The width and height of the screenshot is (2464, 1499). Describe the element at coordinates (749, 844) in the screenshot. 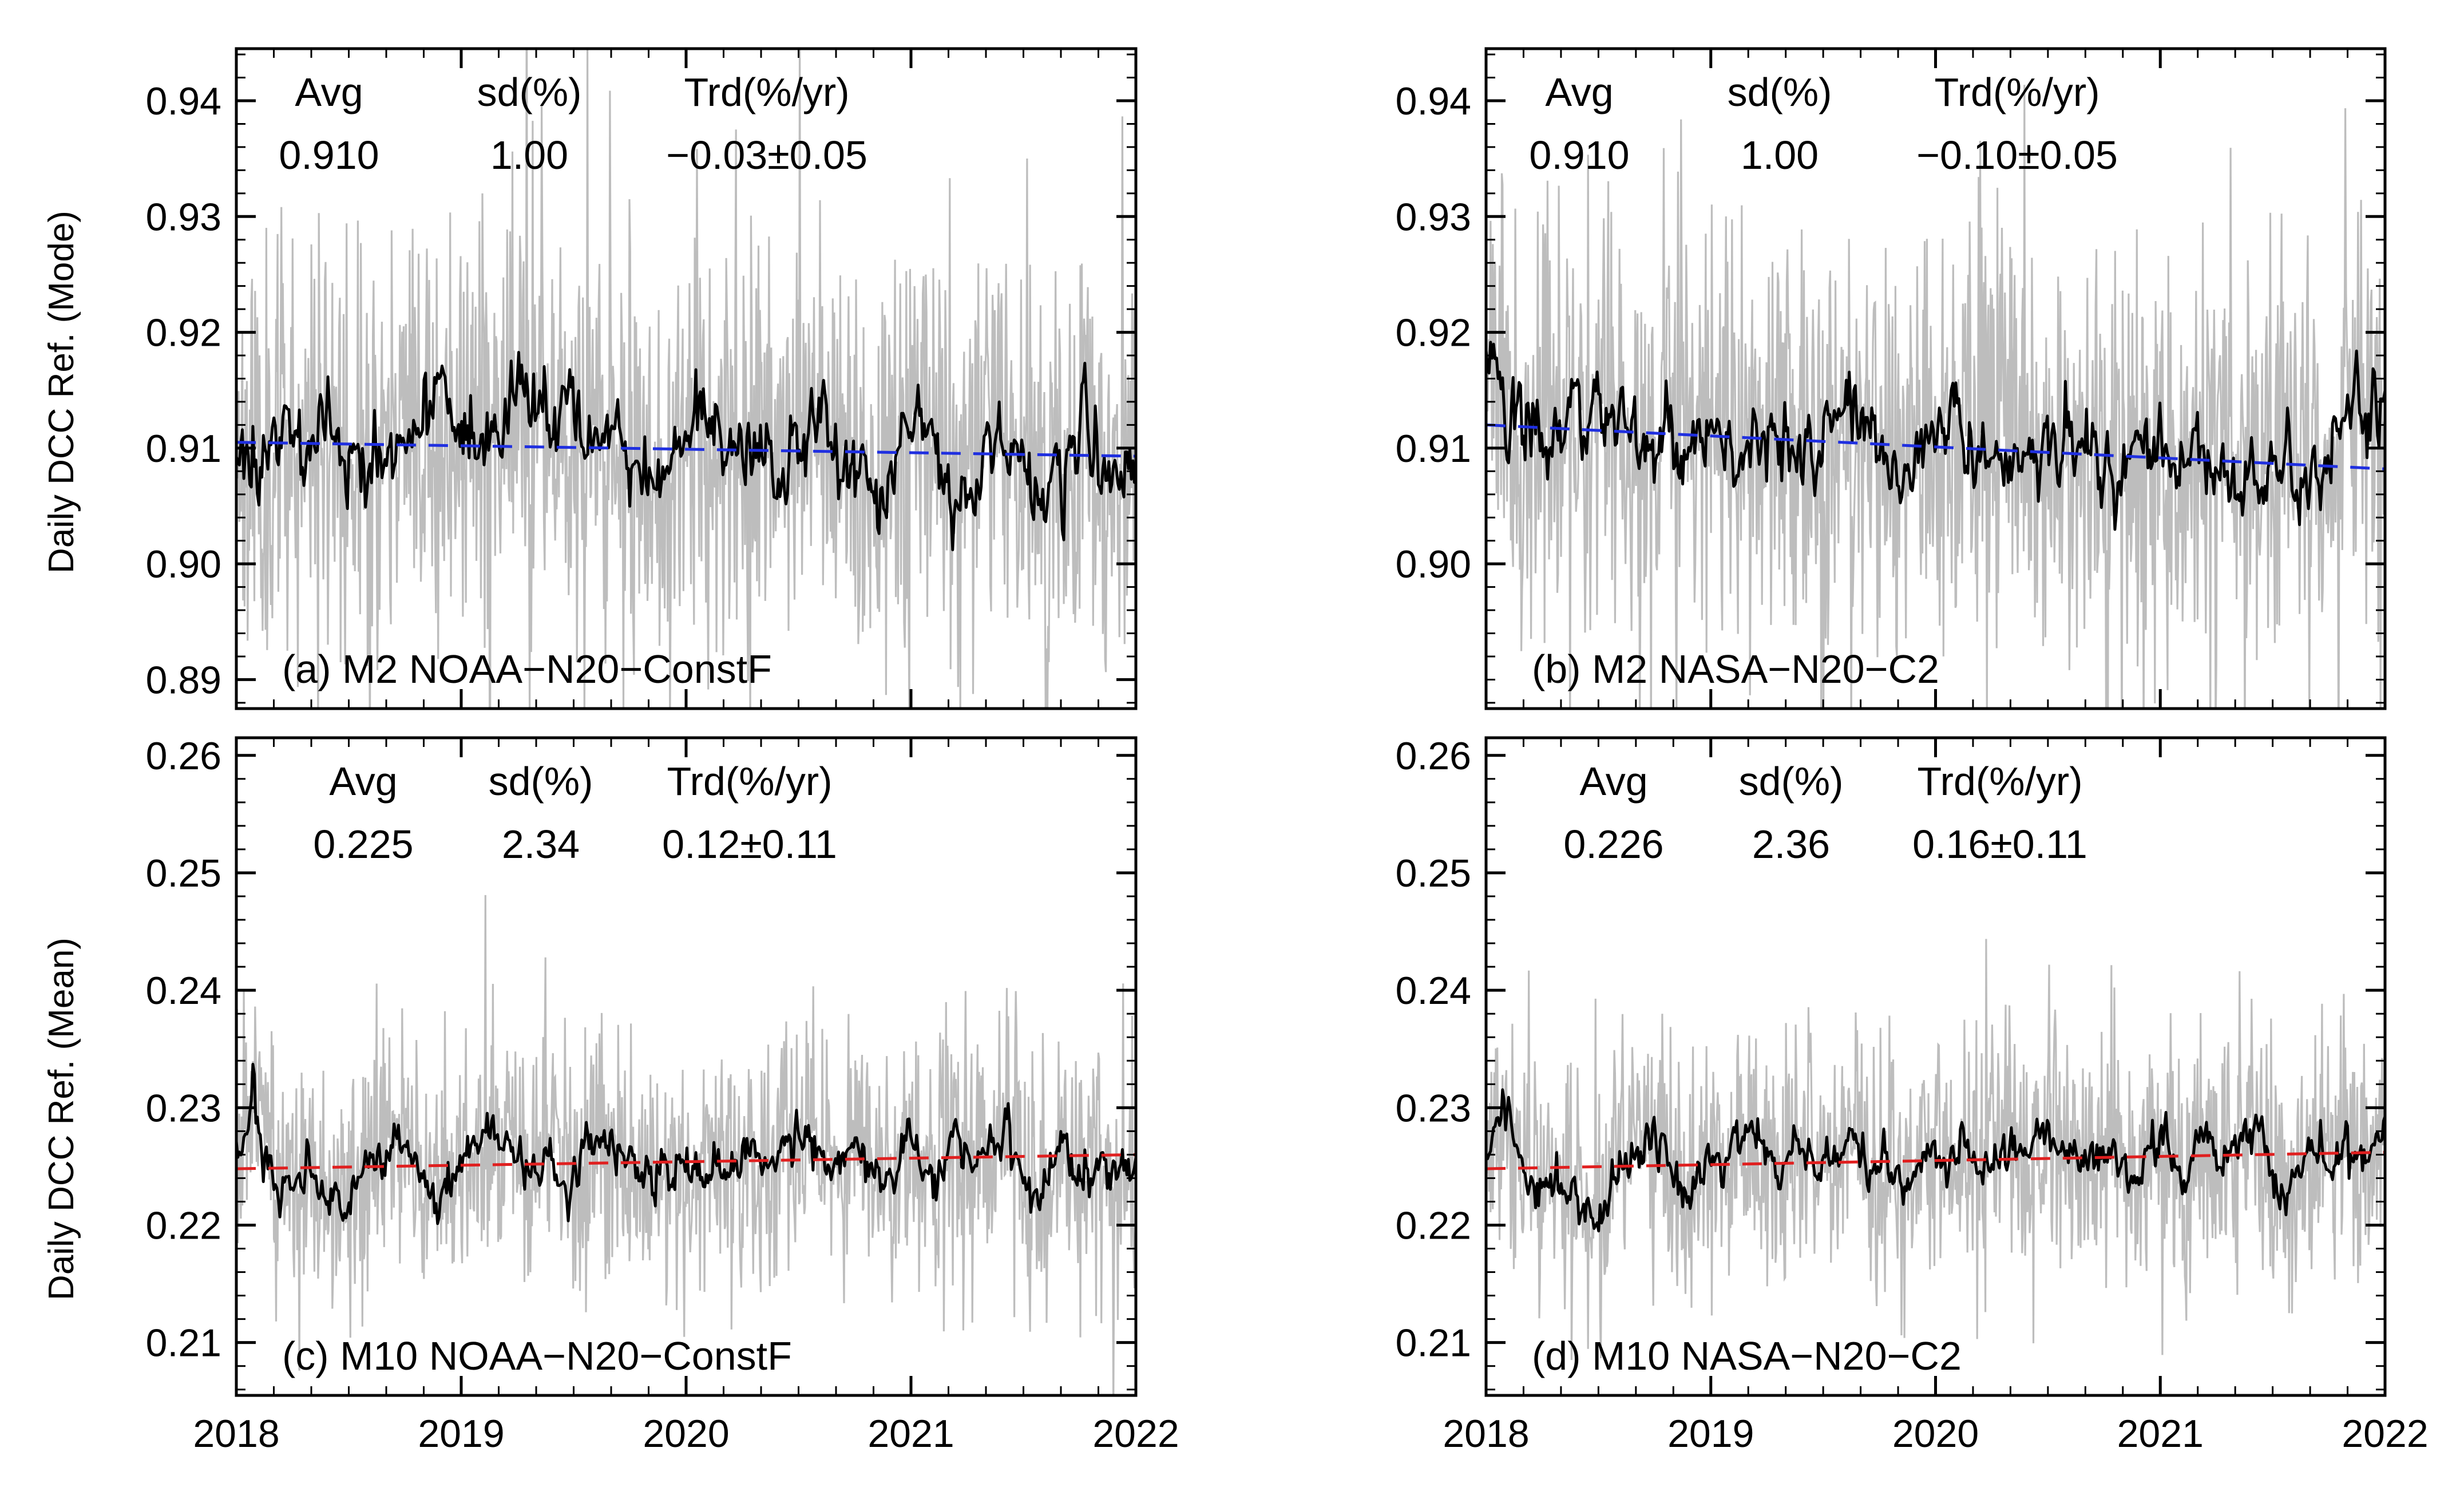

I see `stat-trd-value: 0.12±0.11` at that location.